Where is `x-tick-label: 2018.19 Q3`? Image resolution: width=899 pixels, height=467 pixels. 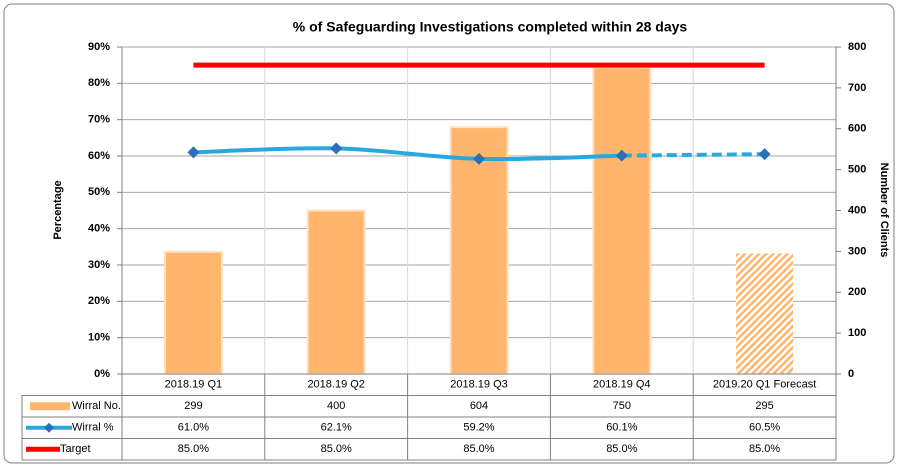
x-tick-label: 2018.19 Q3 is located at coordinates (479, 385).